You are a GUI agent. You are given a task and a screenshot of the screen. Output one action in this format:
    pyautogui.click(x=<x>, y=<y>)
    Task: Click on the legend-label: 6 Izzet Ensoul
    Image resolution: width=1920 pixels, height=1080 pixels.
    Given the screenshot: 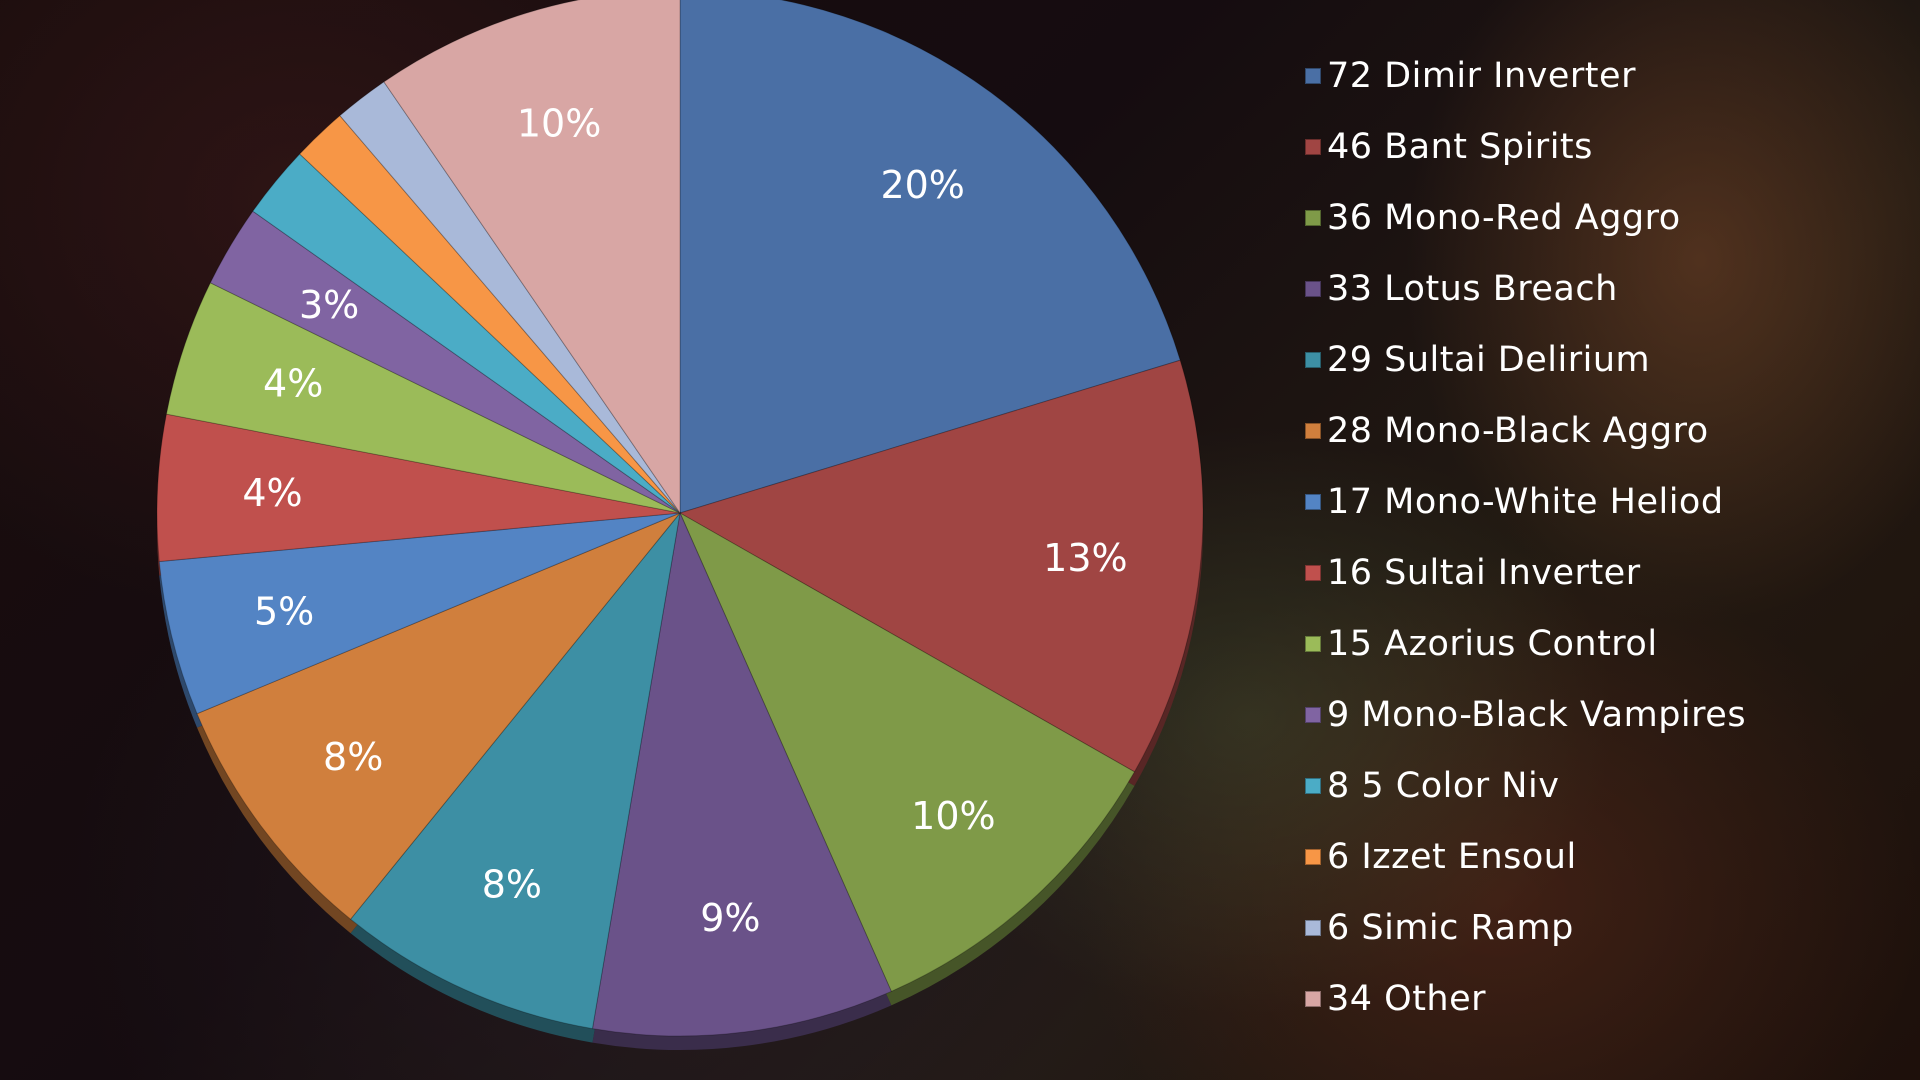 What is the action you would take?
    pyautogui.click(x=1452, y=856)
    